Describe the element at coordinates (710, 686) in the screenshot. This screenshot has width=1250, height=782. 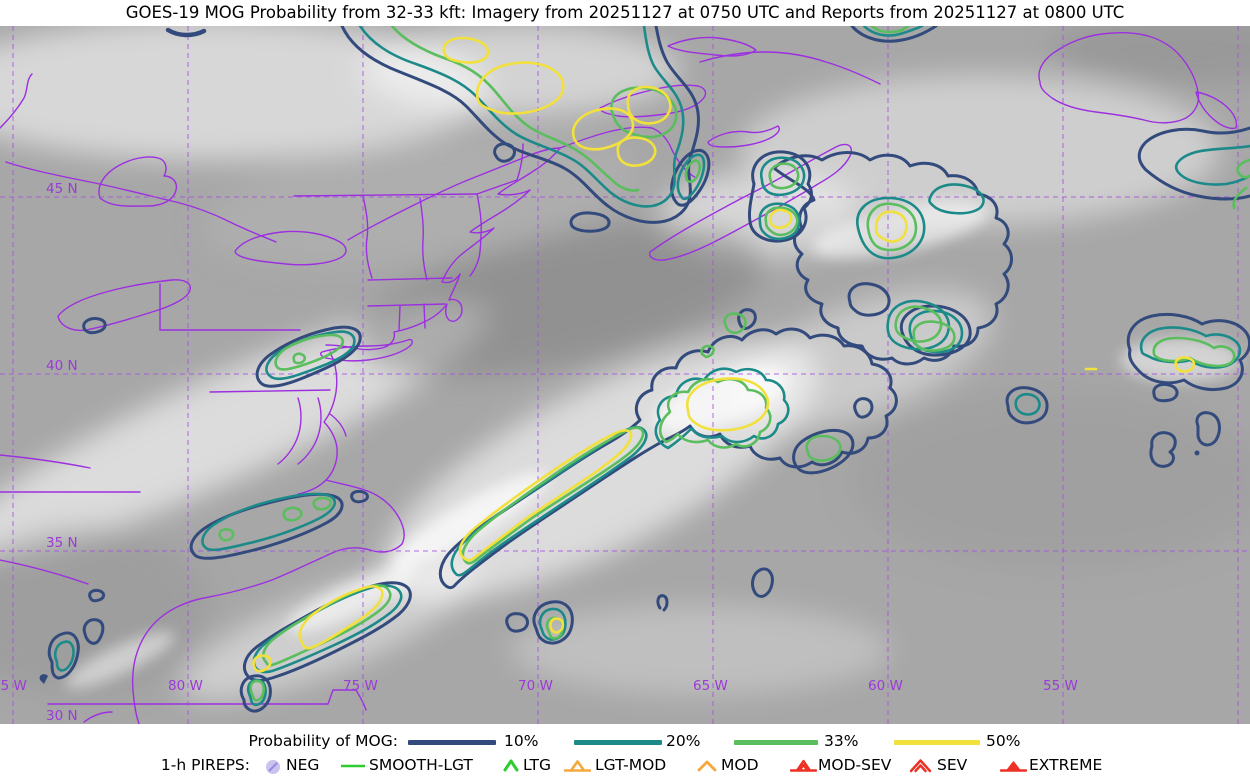
I see `lon-label-65w: 65 W` at that location.